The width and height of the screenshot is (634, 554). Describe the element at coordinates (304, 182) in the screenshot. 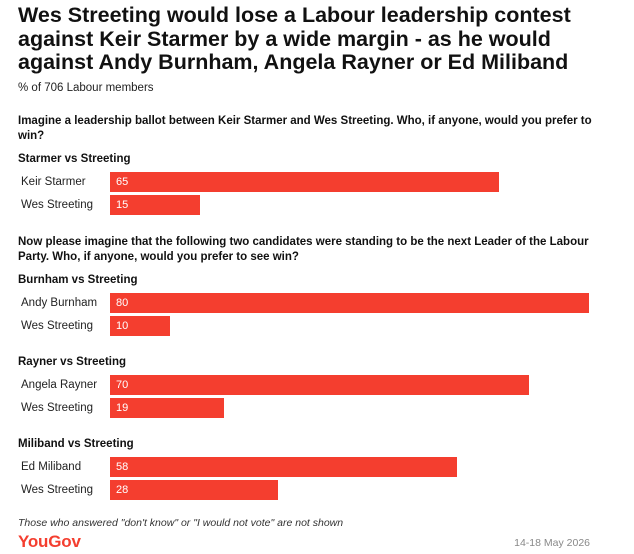

I see `bar: 65` at that location.